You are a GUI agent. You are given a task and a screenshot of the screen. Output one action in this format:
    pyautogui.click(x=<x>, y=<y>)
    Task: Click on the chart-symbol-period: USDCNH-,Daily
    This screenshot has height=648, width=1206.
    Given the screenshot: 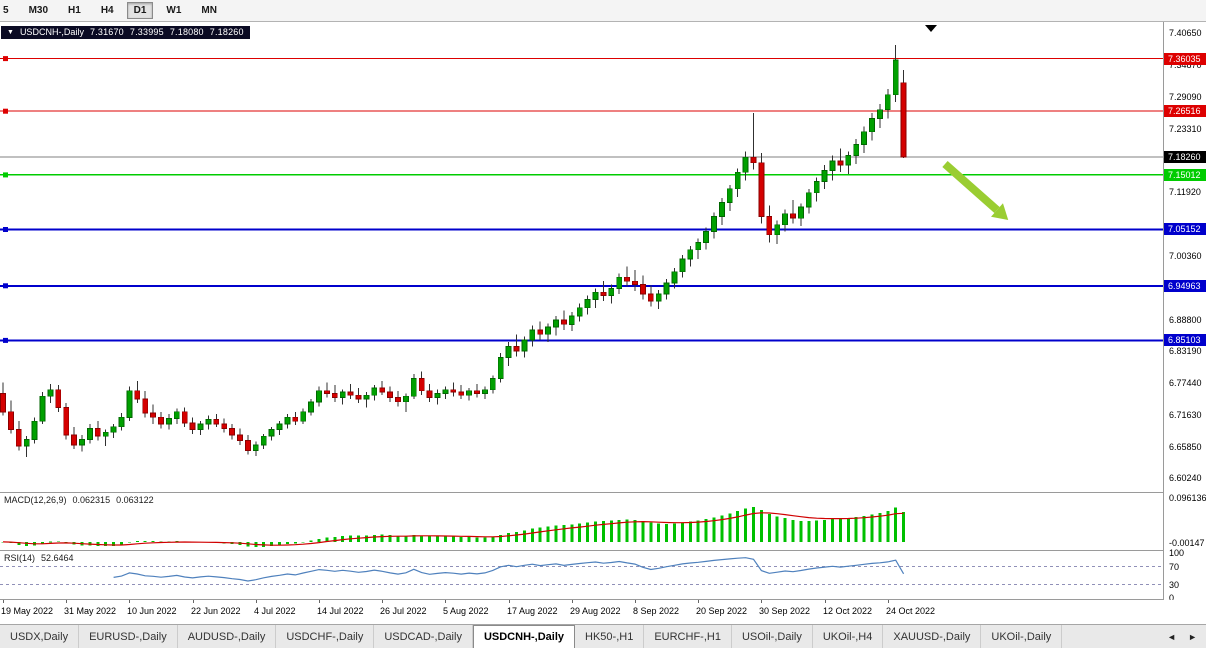 What is the action you would take?
    pyautogui.click(x=51, y=32)
    